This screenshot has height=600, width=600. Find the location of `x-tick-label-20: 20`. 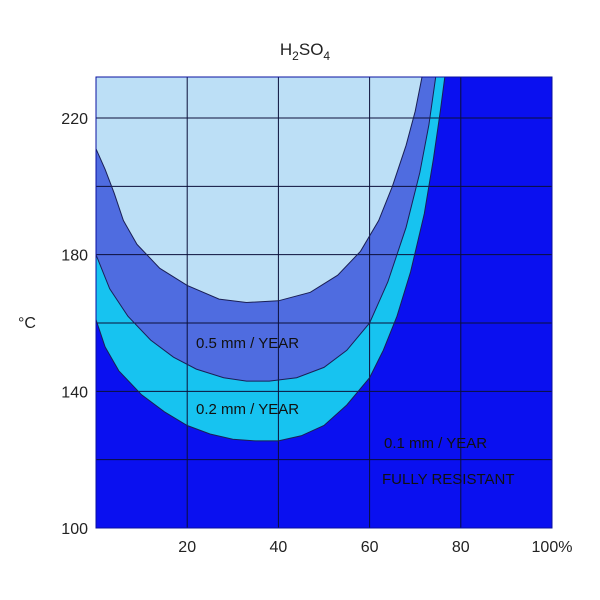

x-tick-label-20: 20 is located at coordinates (187, 547).